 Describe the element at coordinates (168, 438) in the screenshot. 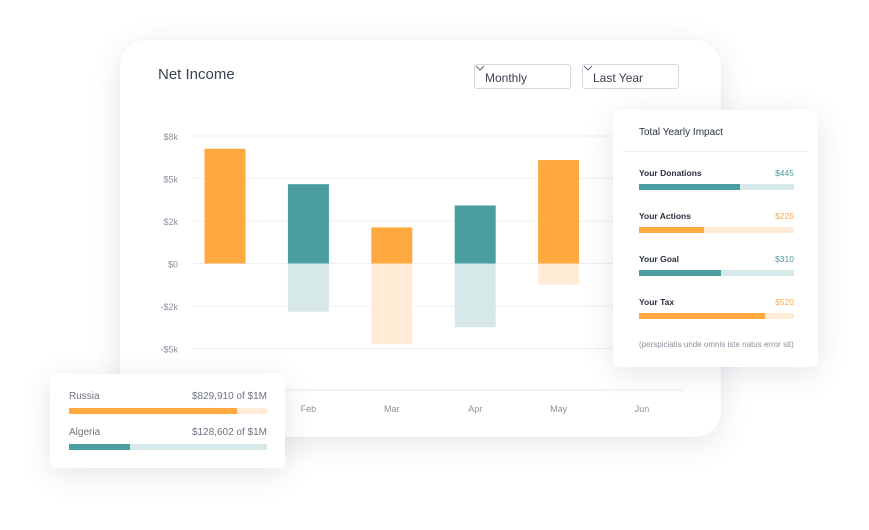

I see `progress-row: Algeria $128,602 of $1M` at that location.